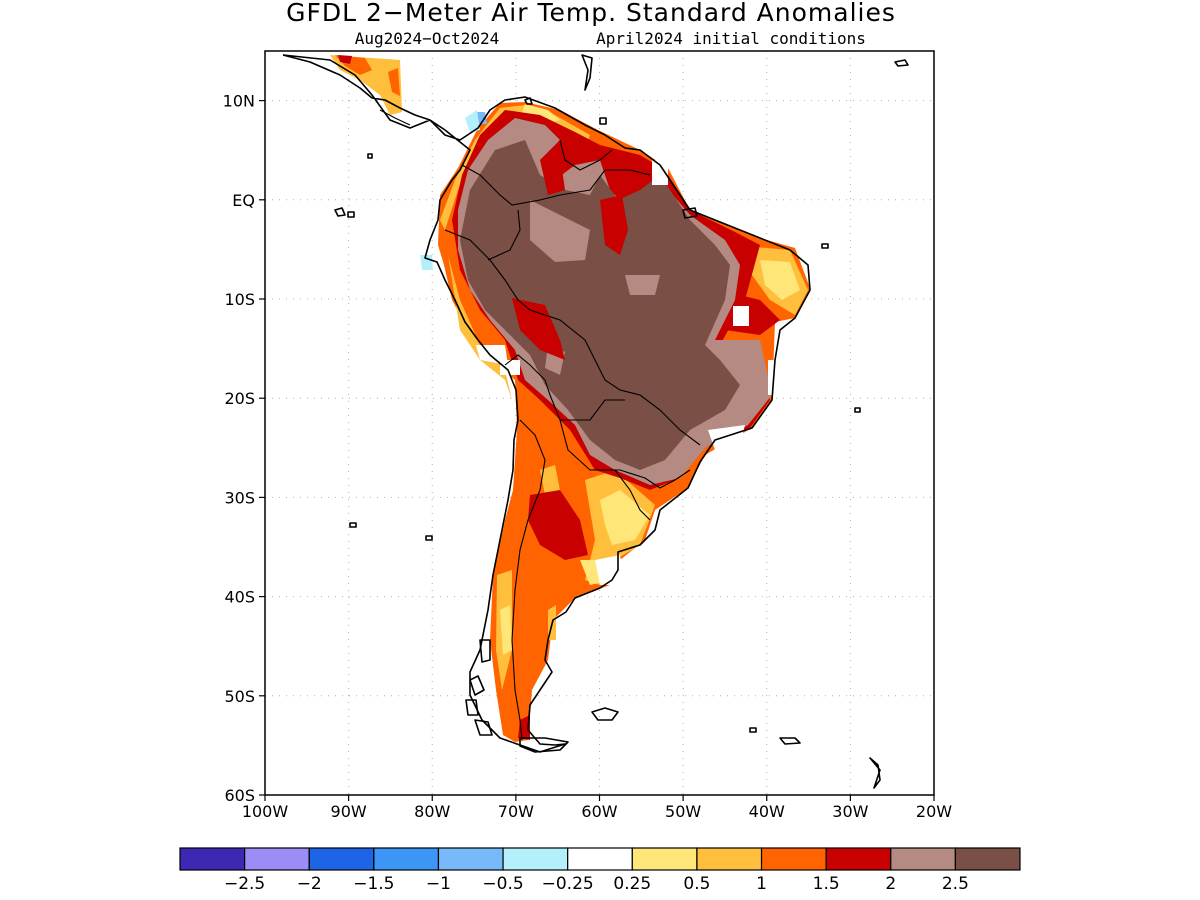 This screenshot has height=900, width=1200. What do you see at coordinates (568, 884) in the screenshot?
I see `colorbar-label: −0.25` at bounding box center [568, 884].